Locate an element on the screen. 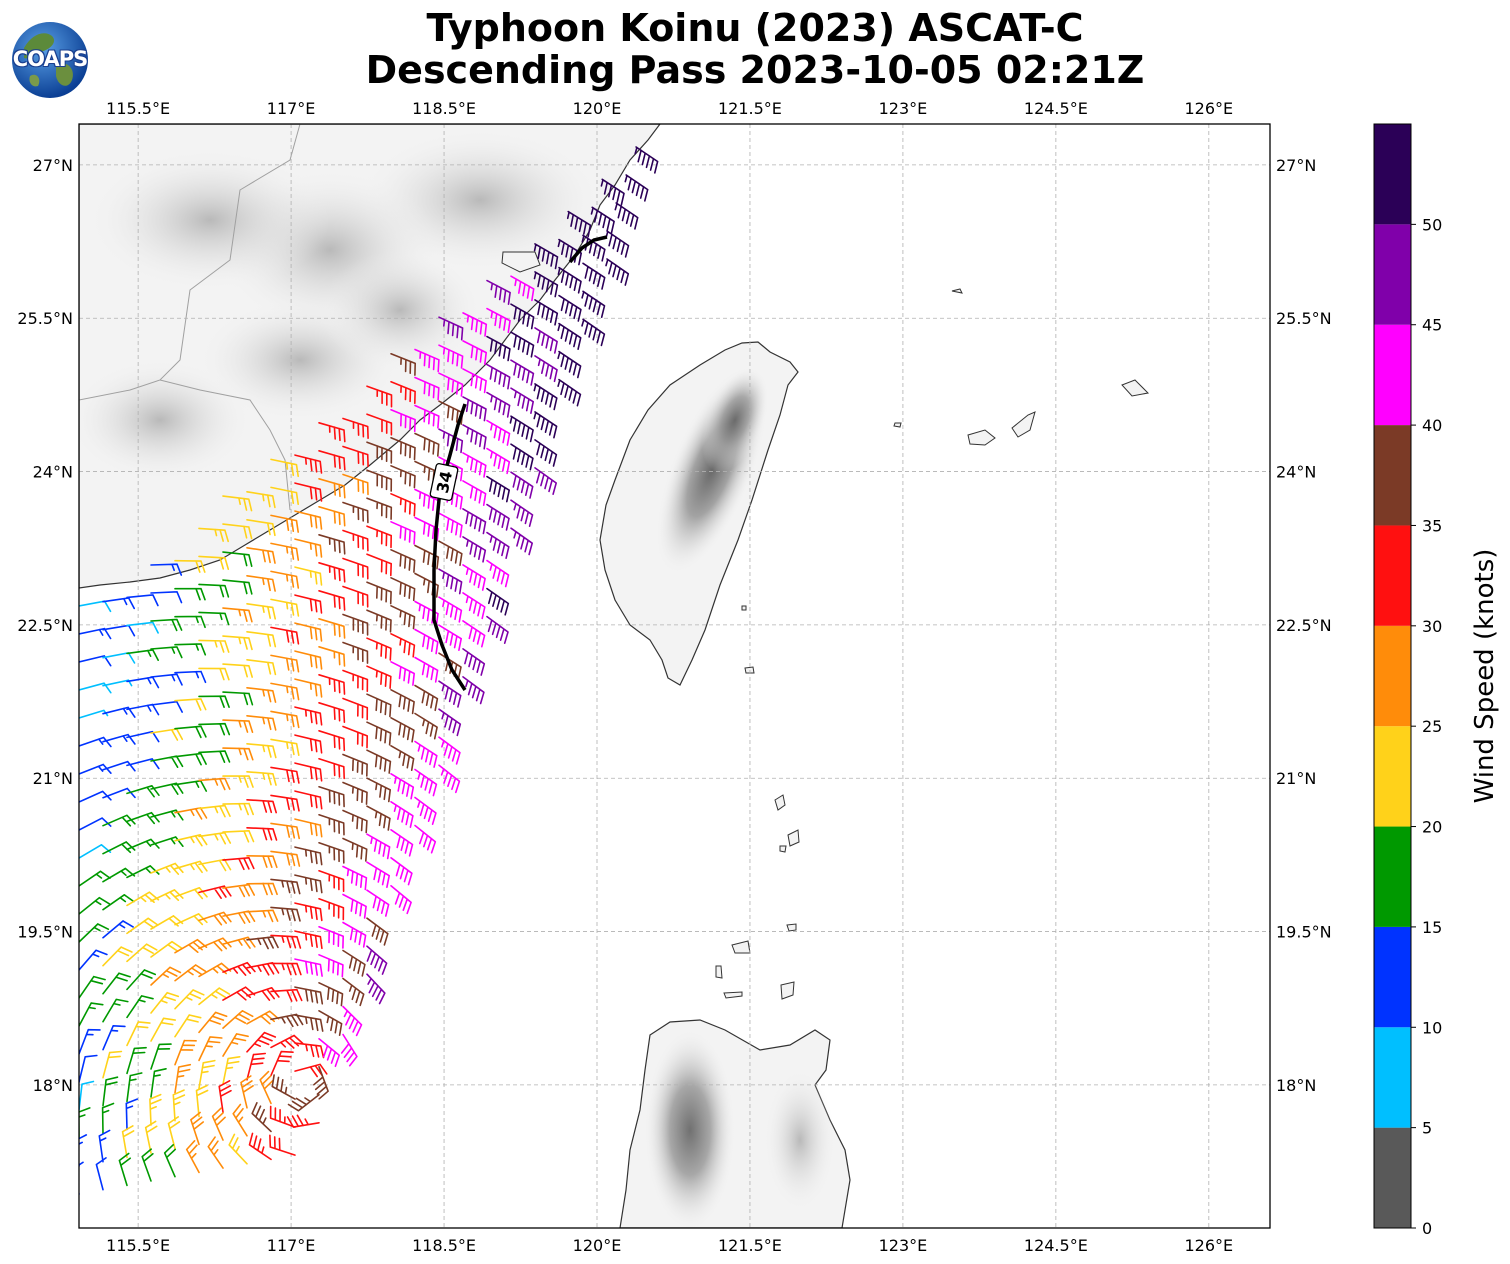  lat-label-left-2: 24°N is located at coordinates (53, 472).